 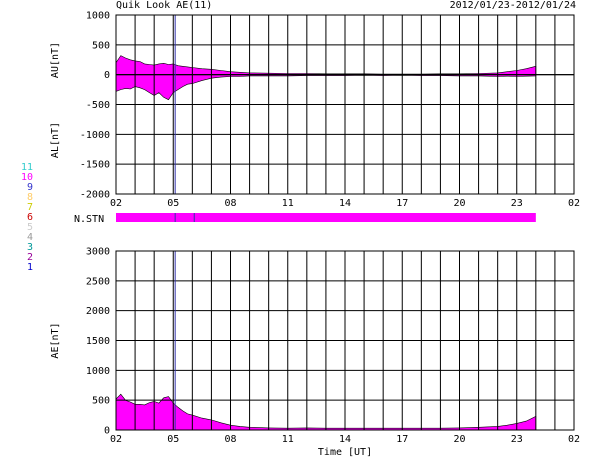 What do you see at coordinates (55, 140) in the screenshot?
I see `y-axis-label-lower: AL[nT]` at bounding box center [55, 140].